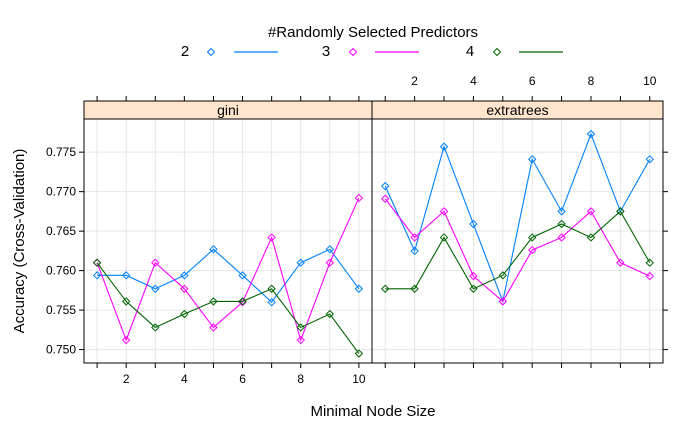 The image size is (700, 432). Describe the element at coordinates (61, 271) in the screenshot. I see `y-tick-label: 0.760` at that location.